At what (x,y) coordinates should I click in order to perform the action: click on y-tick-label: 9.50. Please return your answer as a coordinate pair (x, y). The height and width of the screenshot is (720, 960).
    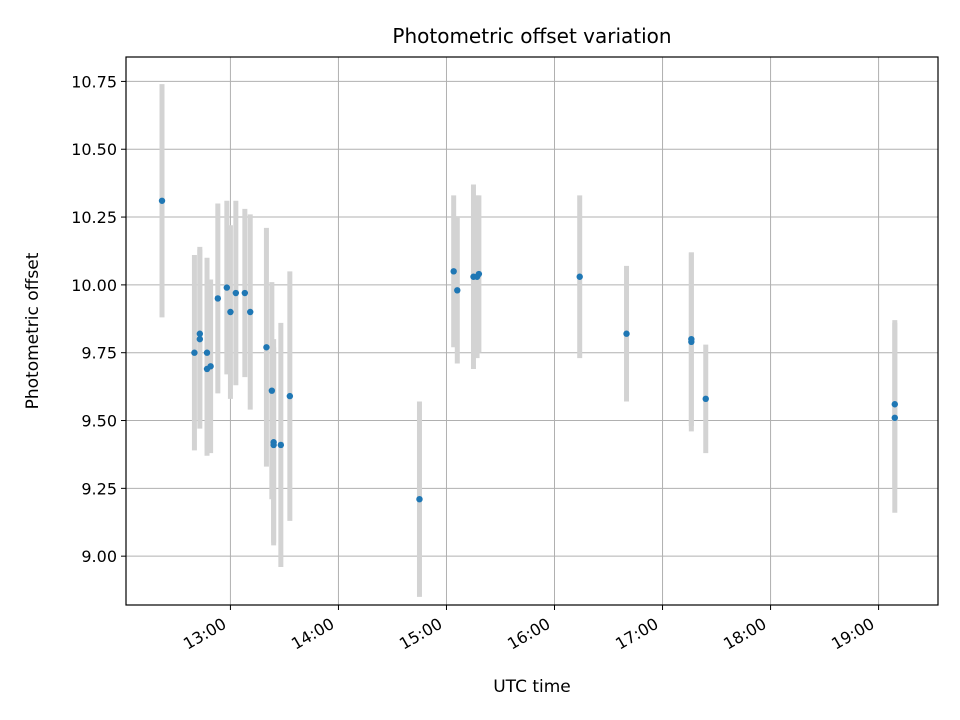
    Looking at the image, I should click on (99, 421).